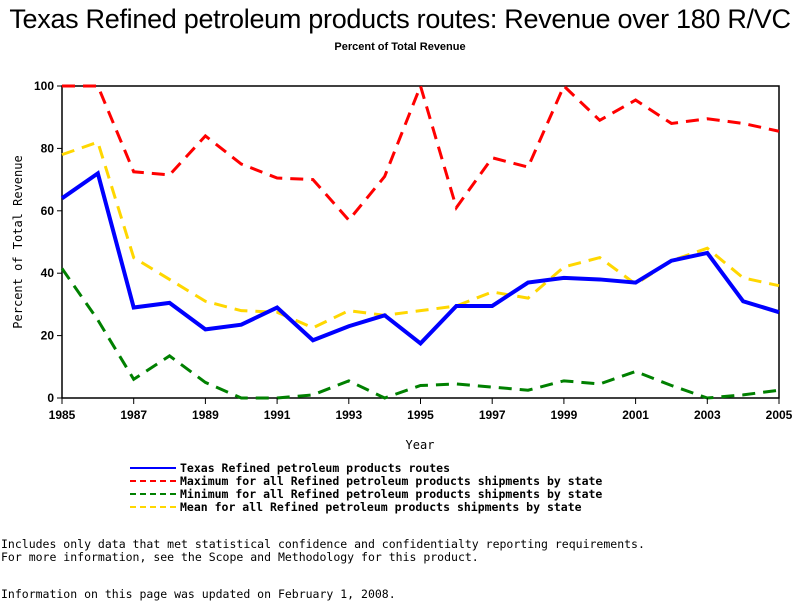 This screenshot has height=601, width=800. What do you see at coordinates (44, 86) in the screenshot?
I see `y-tick-label: 100` at bounding box center [44, 86].